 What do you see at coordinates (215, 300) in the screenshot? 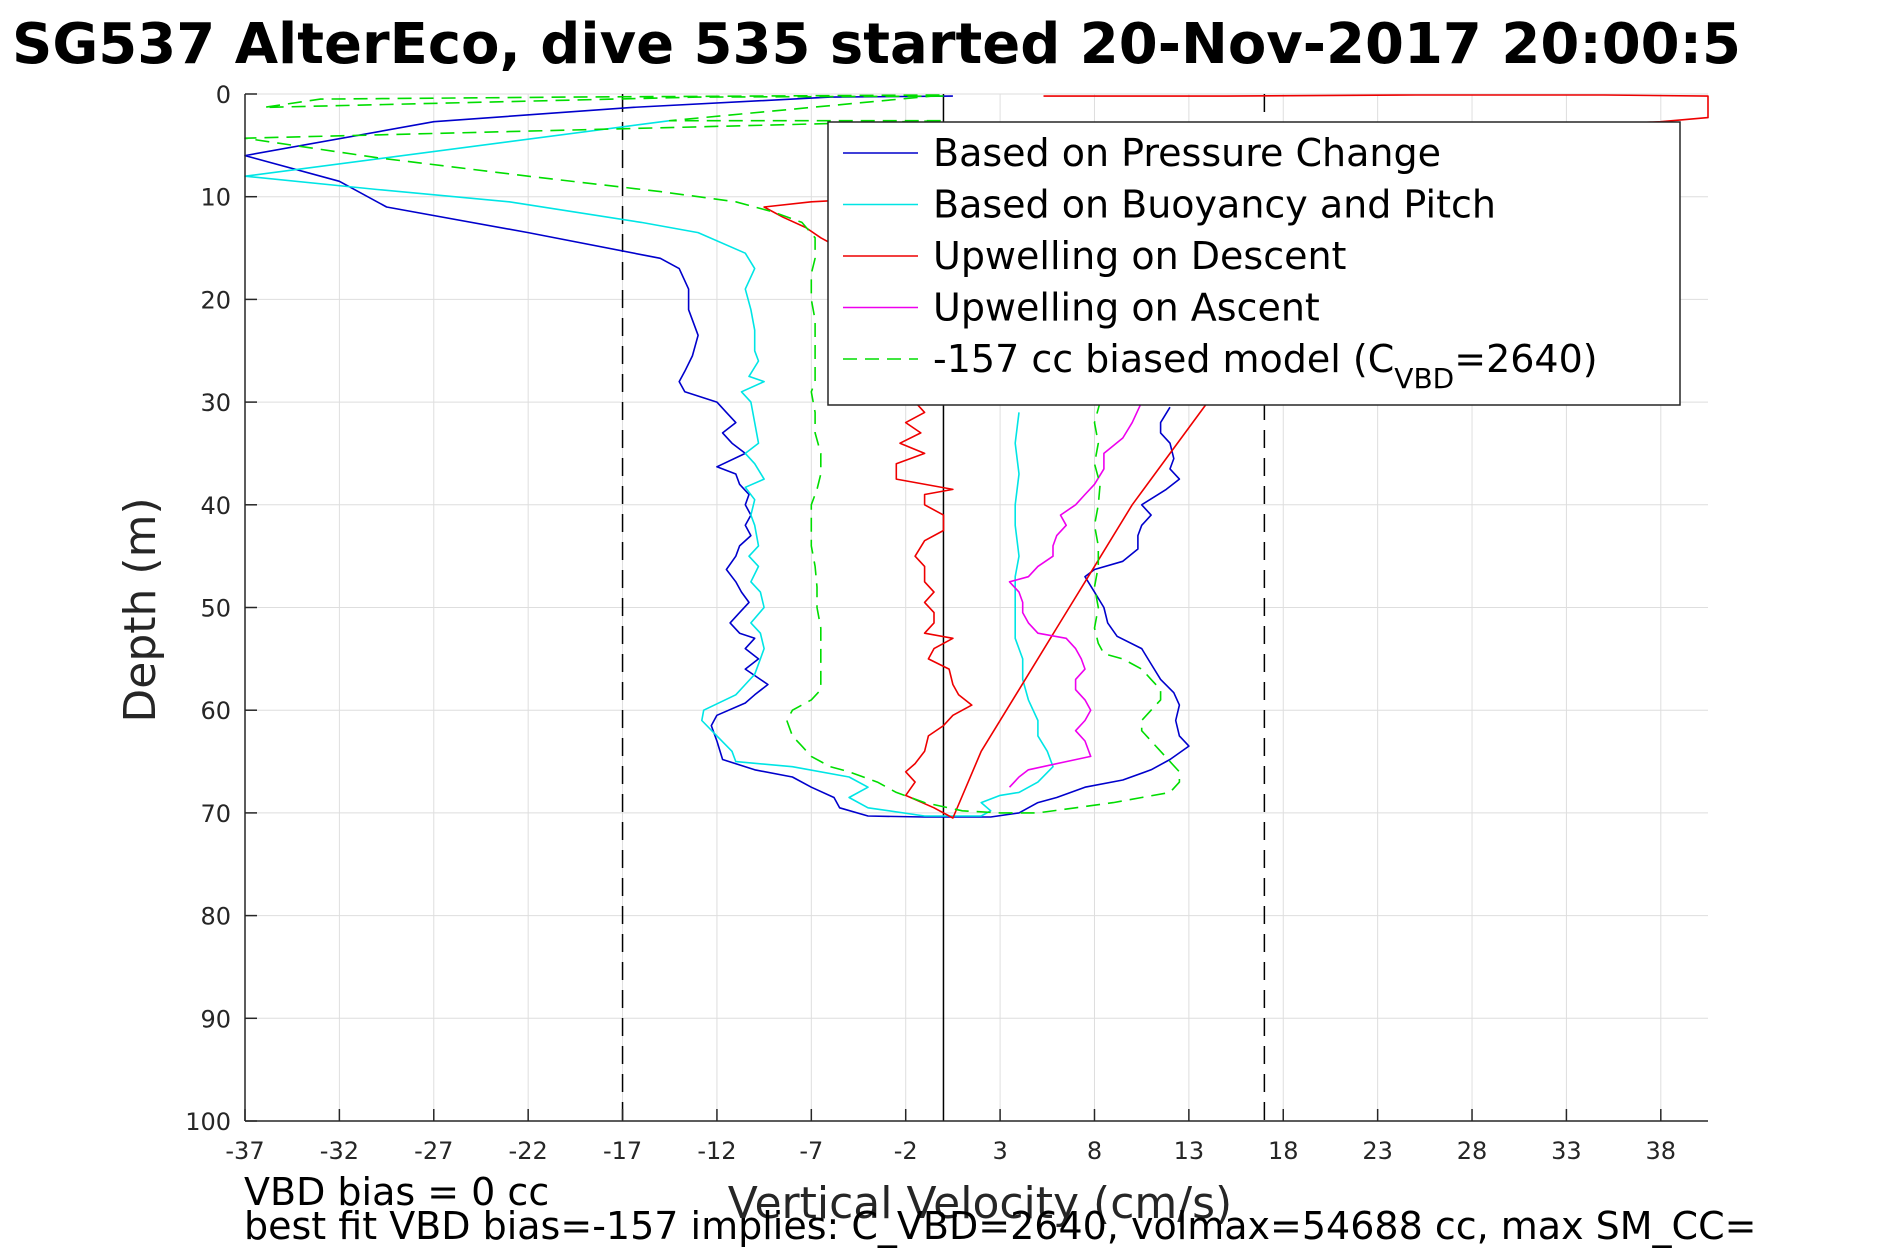
I see `y-tick-label: 20` at bounding box center [215, 300].